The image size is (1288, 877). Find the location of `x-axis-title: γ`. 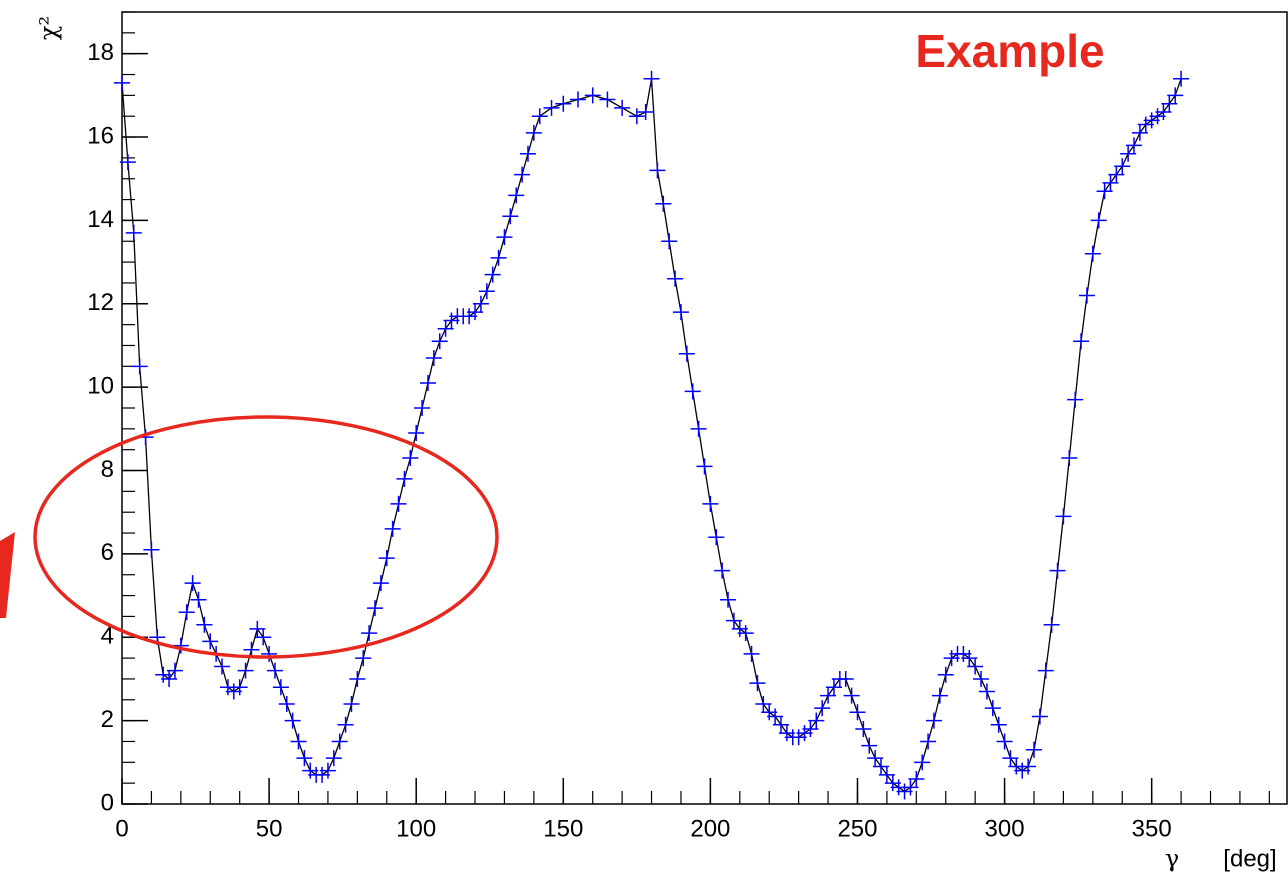

x-axis-title: γ is located at coordinates (1172, 859).